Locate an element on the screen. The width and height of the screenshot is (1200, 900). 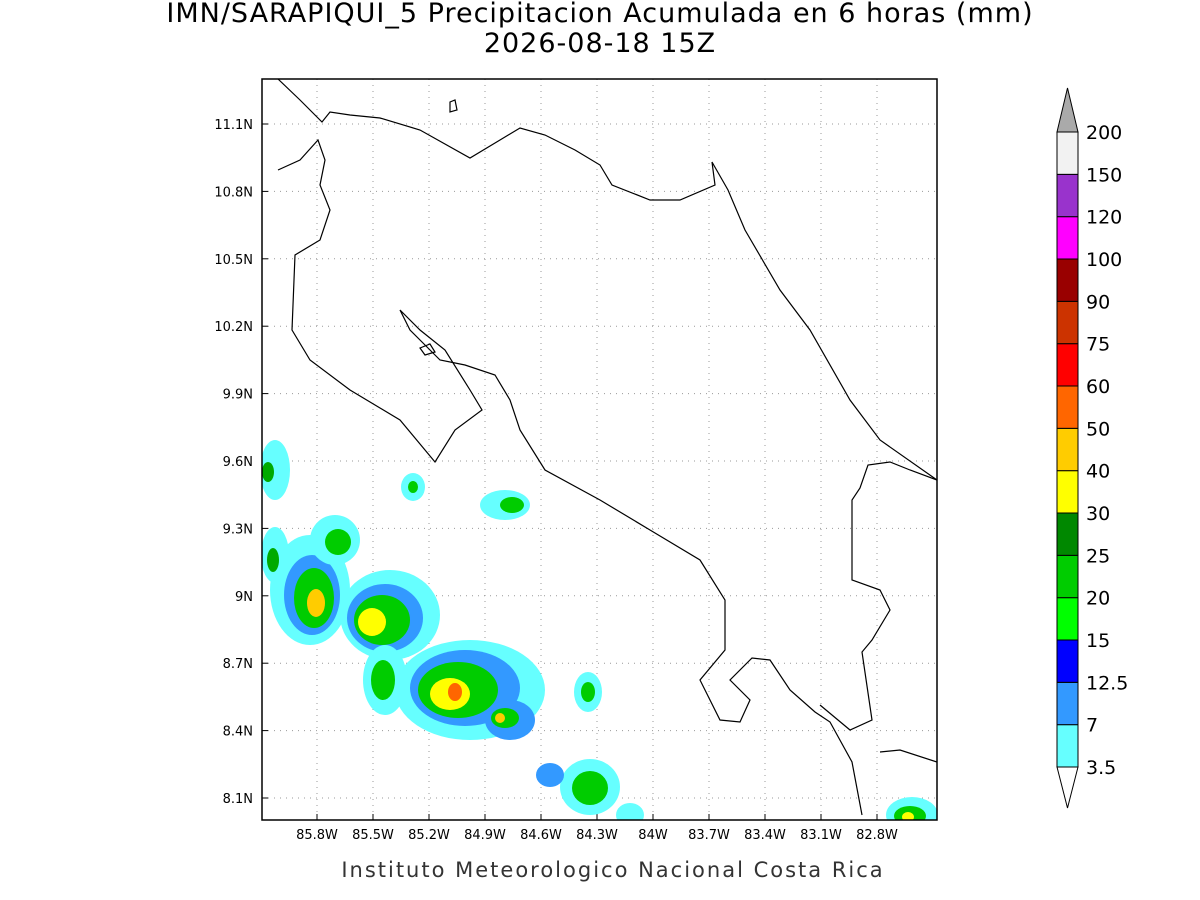
lat-label: 10.5N is located at coordinates (233, 260).